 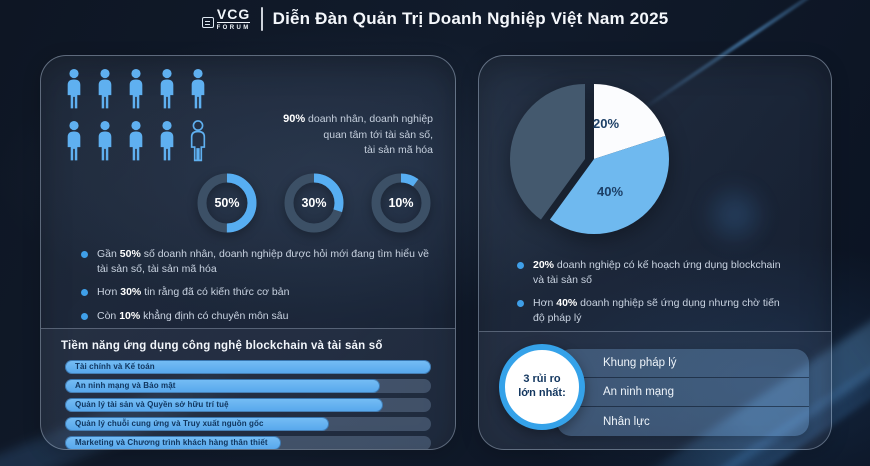 I want to click on bullet-text: Còn 10% khẳng định có chuyên môn sâu, so click(x=193, y=316).